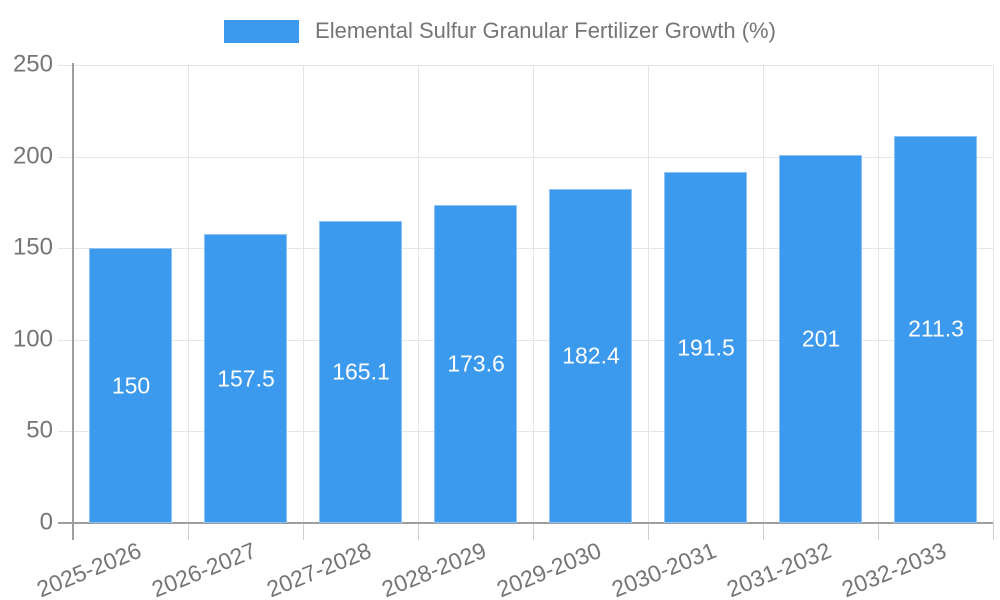  I want to click on y-axis-line, so click(73, 301).